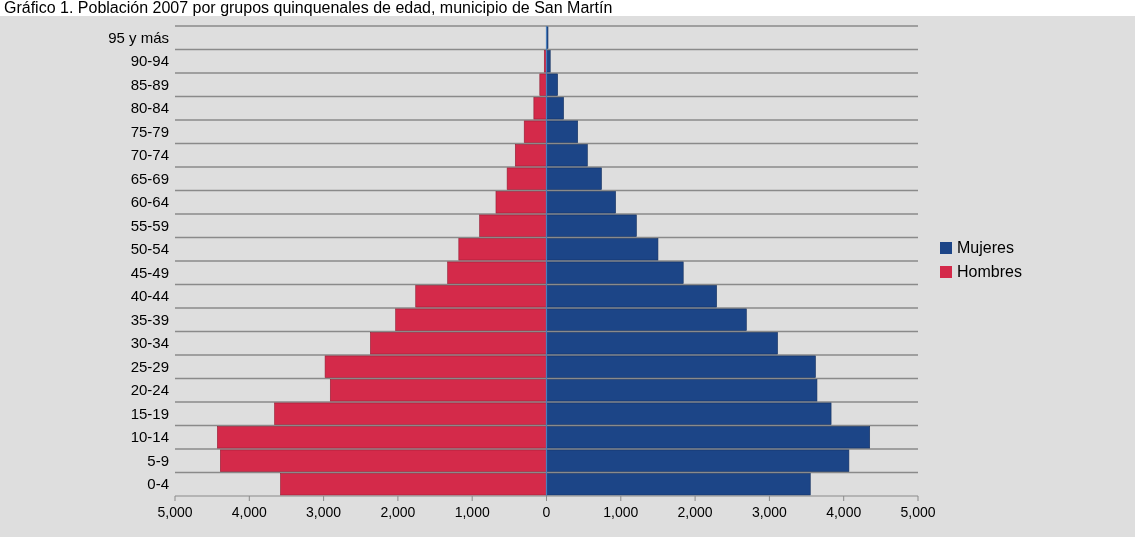  What do you see at coordinates (149, 108) in the screenshot?
I see `y-tick-label: 80-84` at bounding box center [149, 108].